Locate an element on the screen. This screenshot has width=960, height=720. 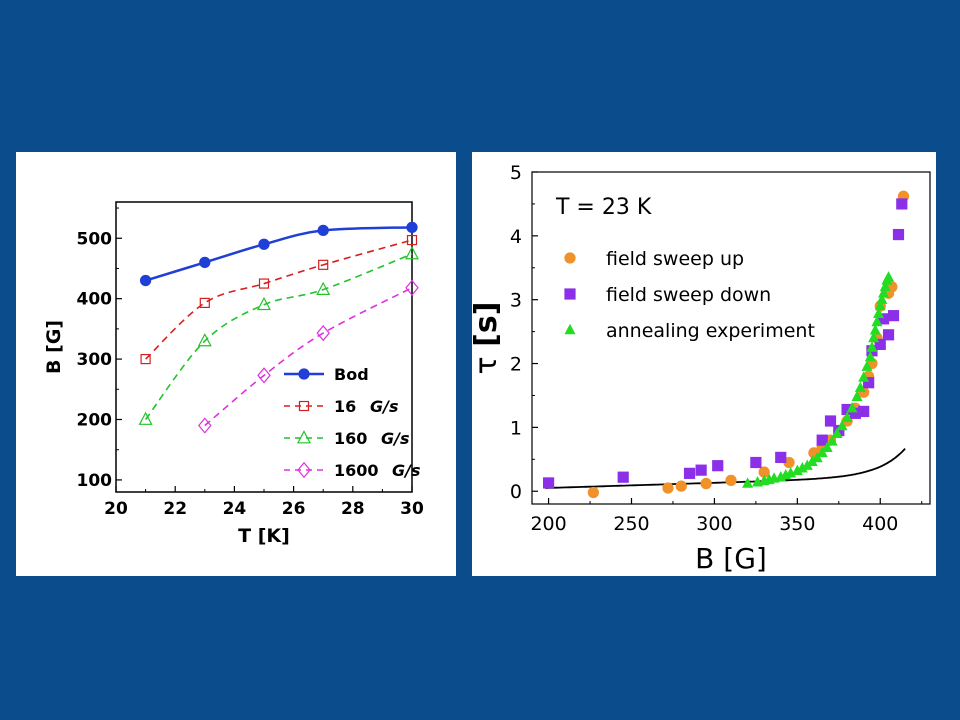
x-tick-label: 28 is located at coordinates (353, 509).